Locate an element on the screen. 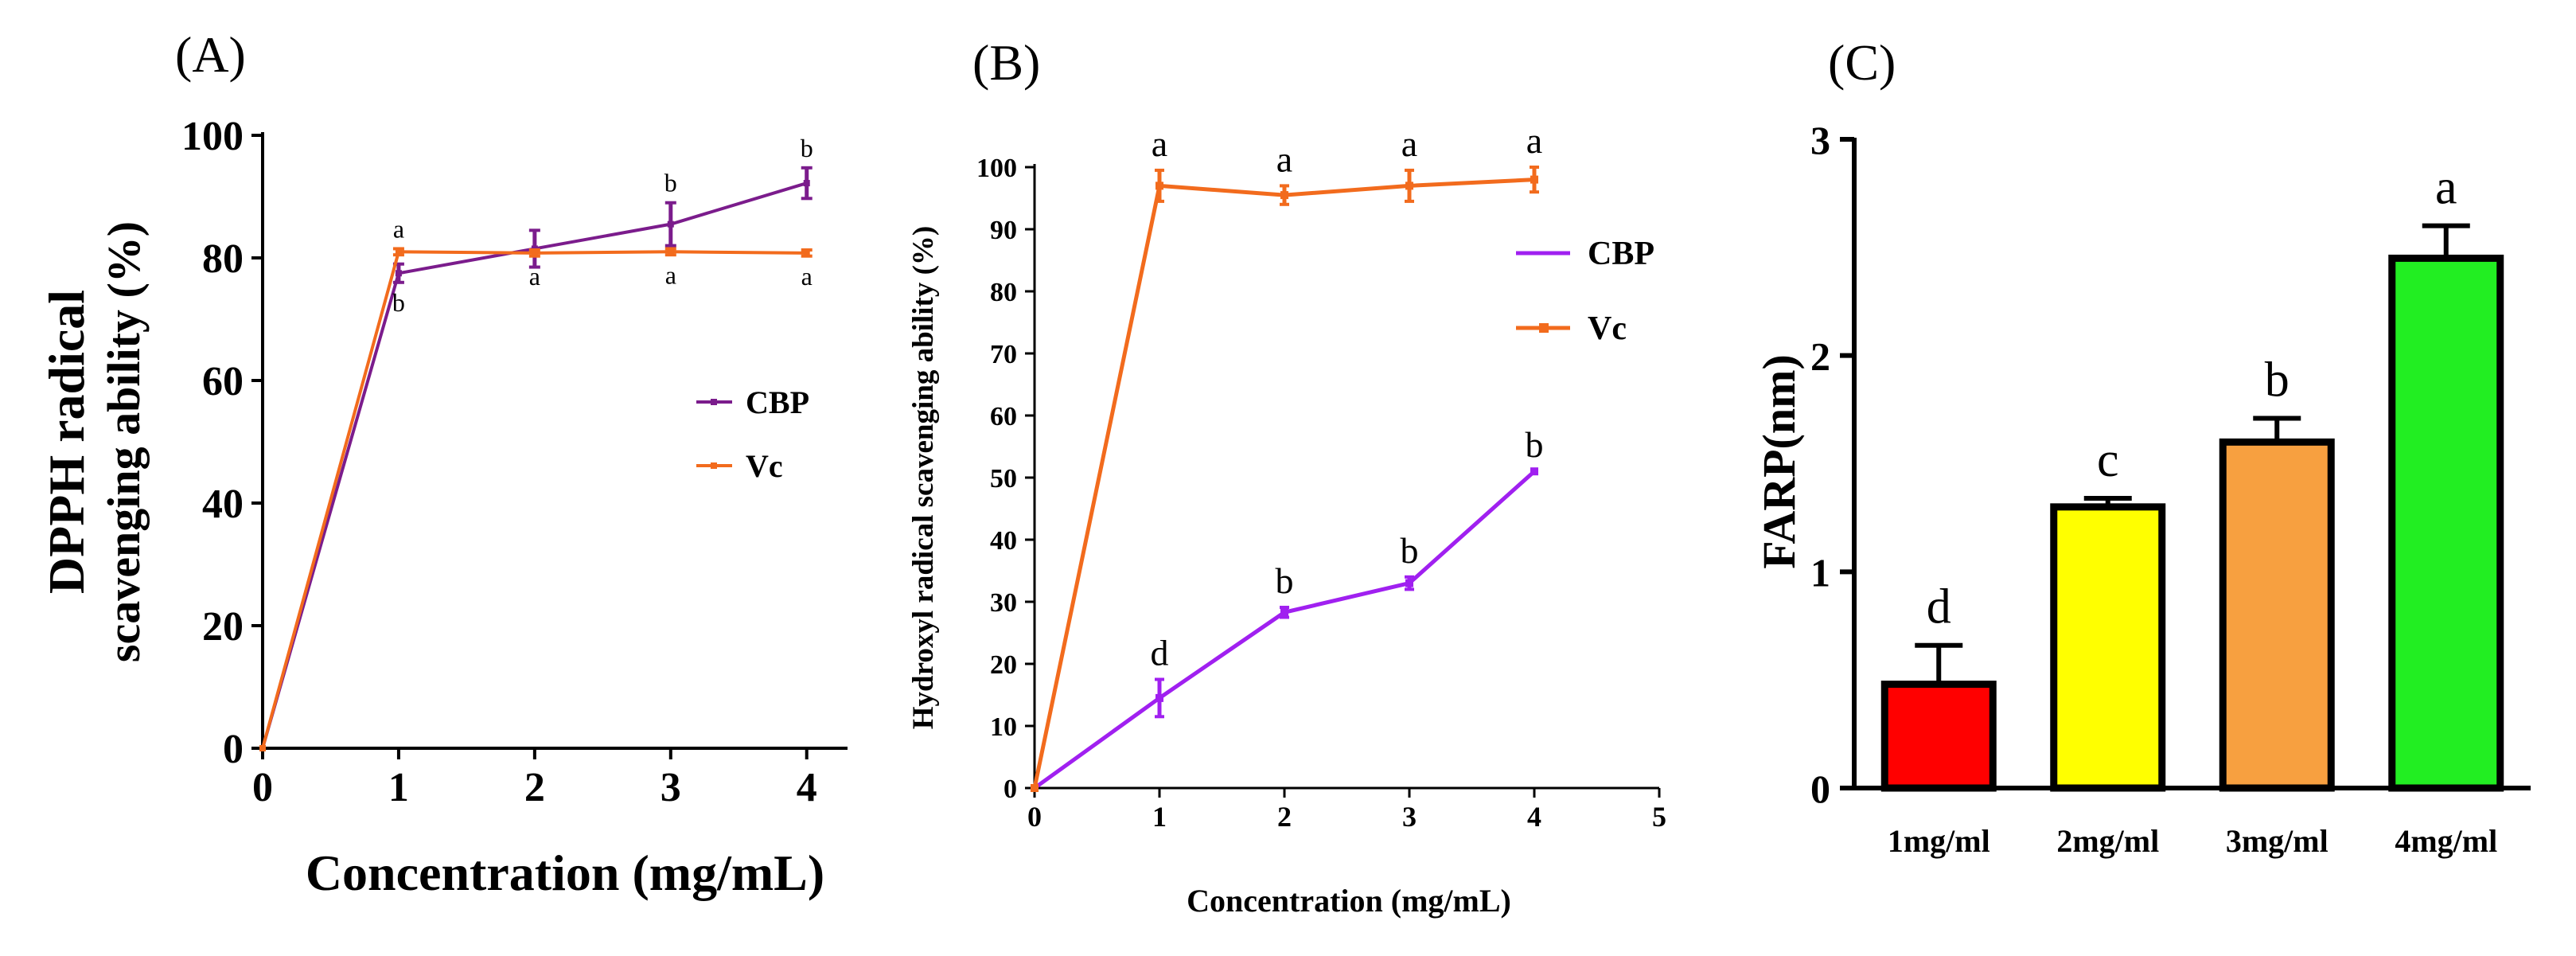  x-tick-label: 2mg/ml is located at coordinates (2107, 841).